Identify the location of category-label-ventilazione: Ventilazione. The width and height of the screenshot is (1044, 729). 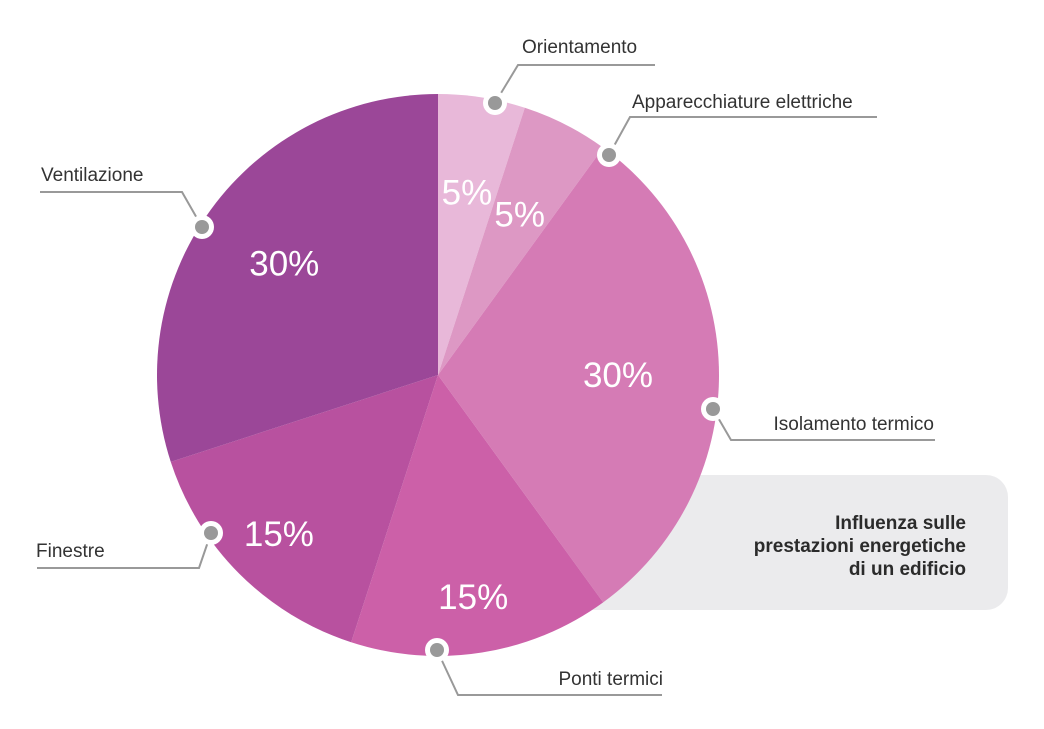
(92, 175).